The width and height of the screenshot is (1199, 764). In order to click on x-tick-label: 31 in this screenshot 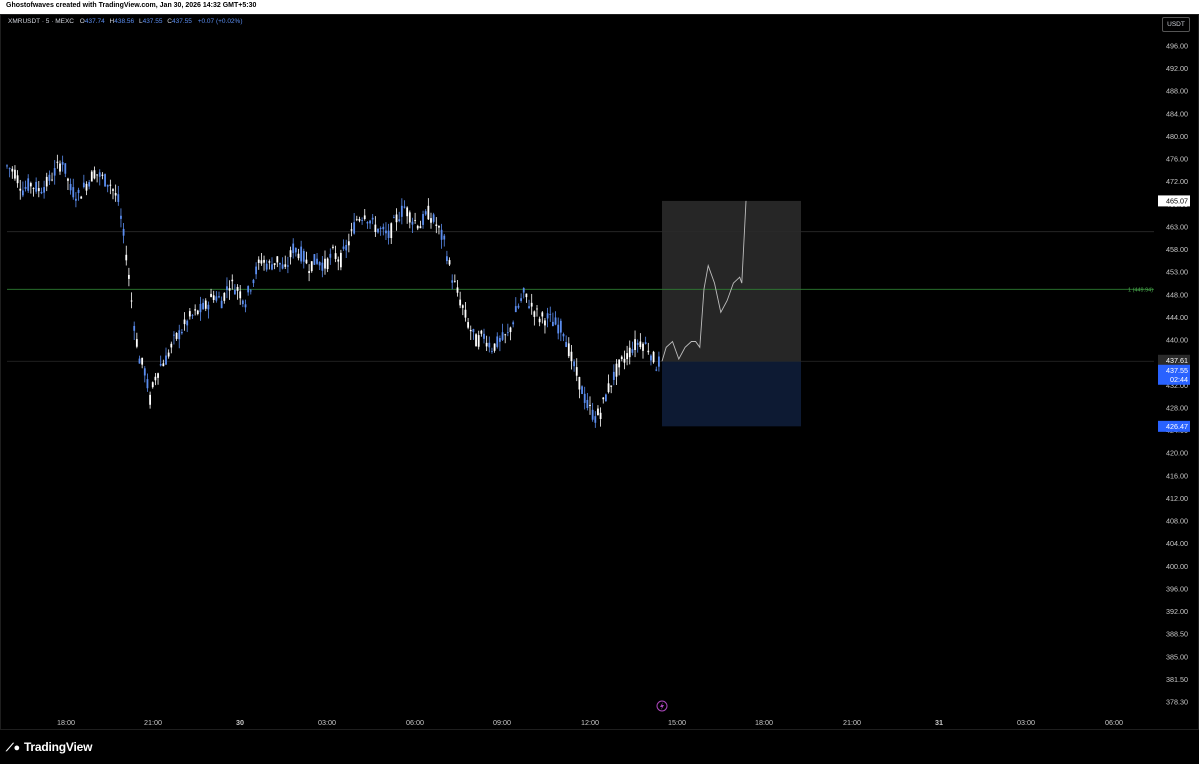, I will do `click(939, 722)`.